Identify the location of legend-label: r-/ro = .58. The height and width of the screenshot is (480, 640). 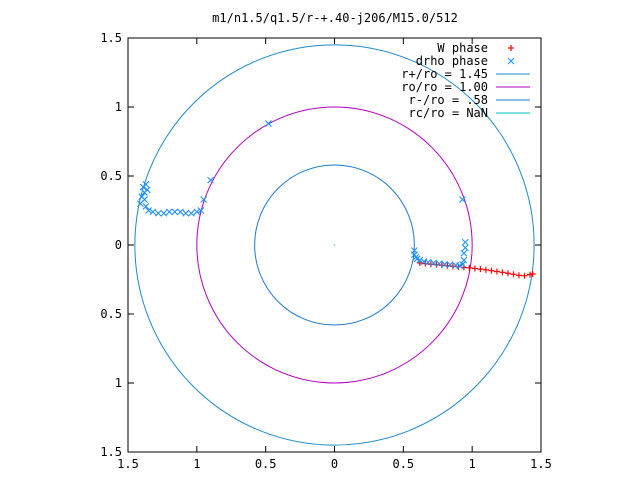
(448, 100).